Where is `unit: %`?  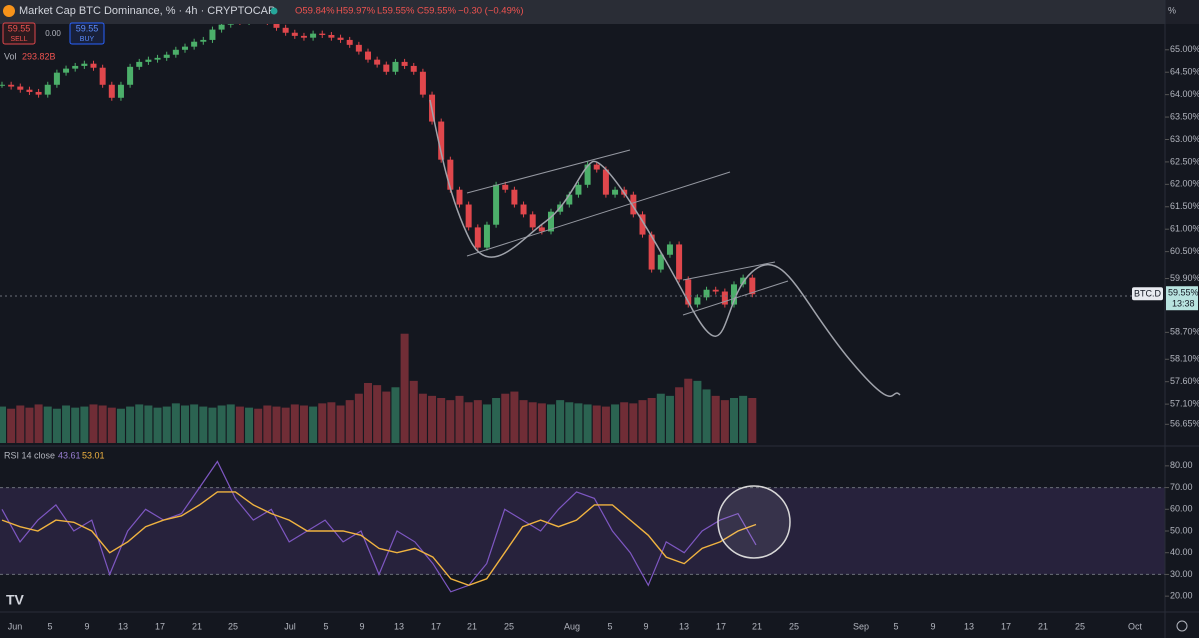
unit: % is located at coordinates (1172, 10).